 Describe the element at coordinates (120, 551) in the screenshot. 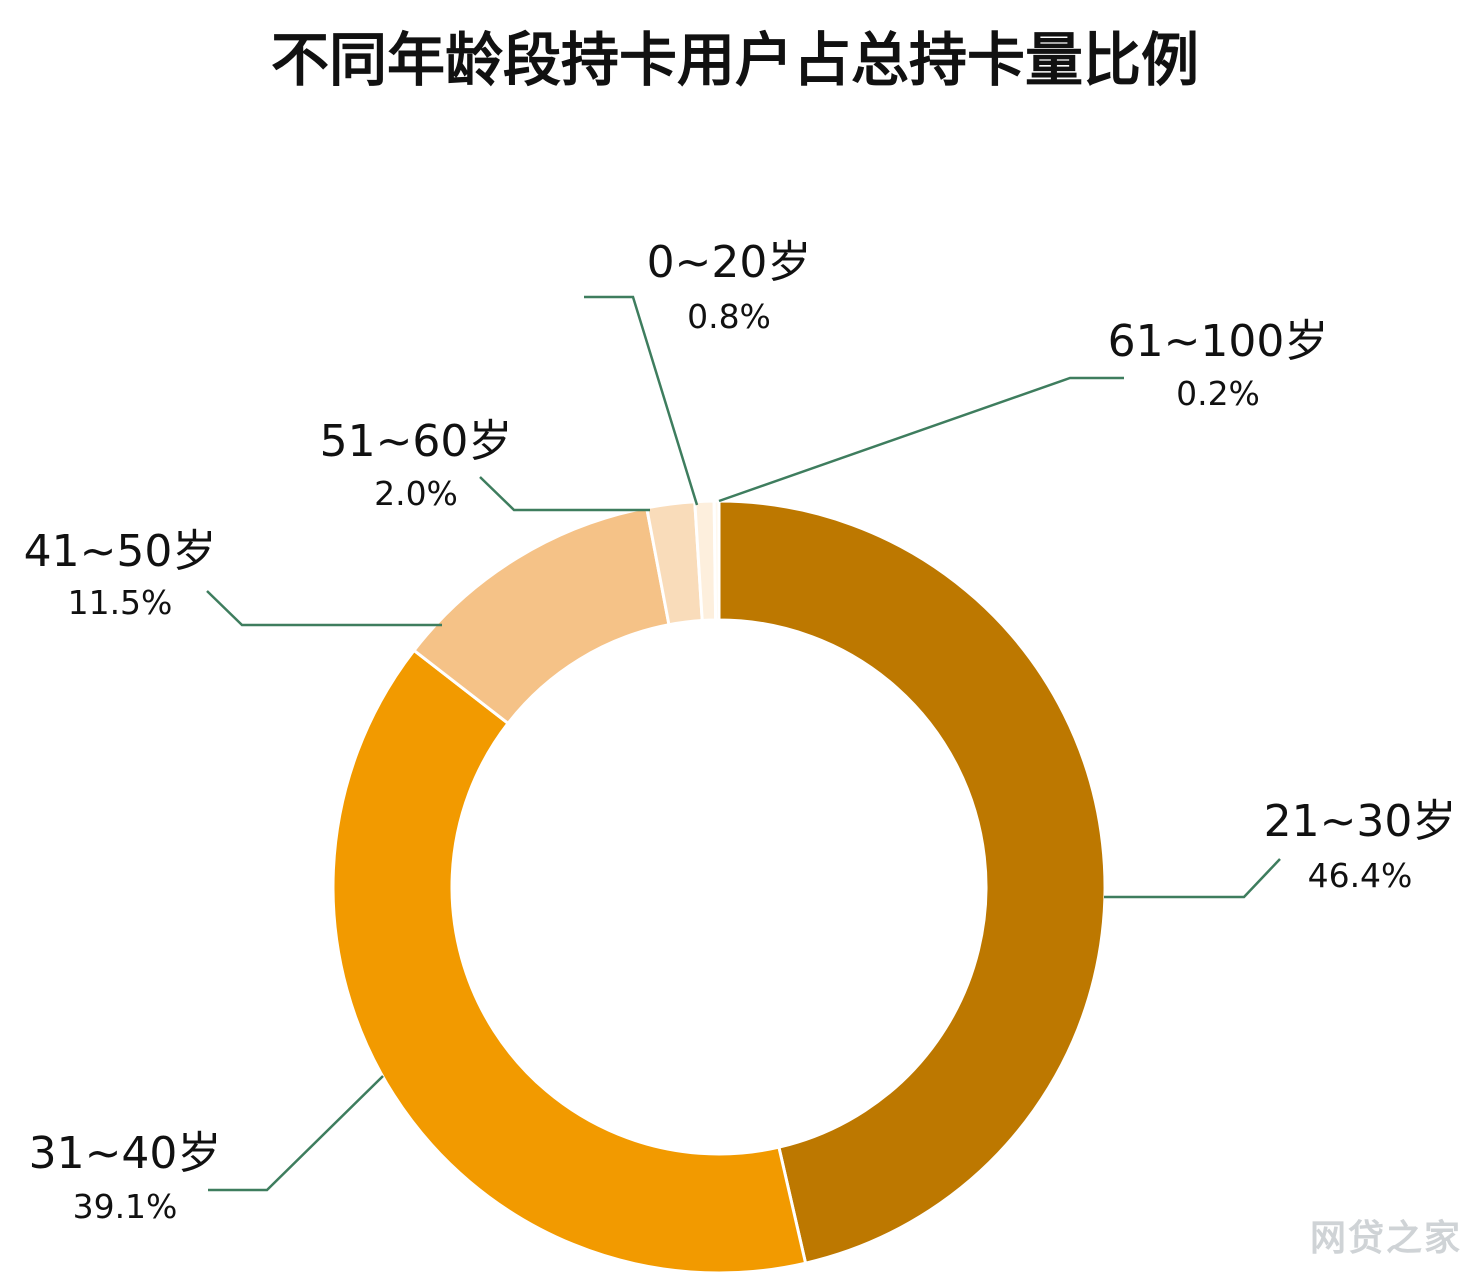

I see `slice-label-2: 41~50岁` at that location.